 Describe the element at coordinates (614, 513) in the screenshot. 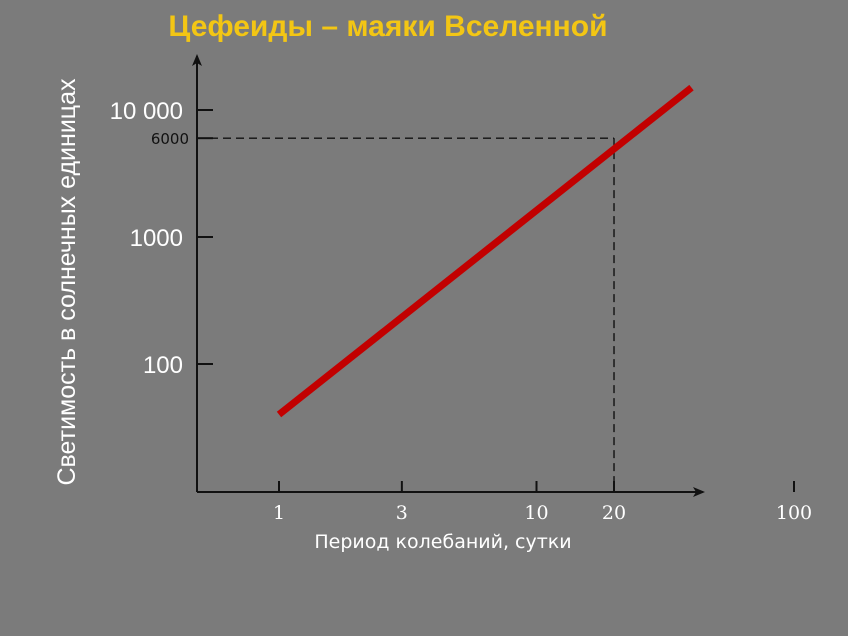

I see `x-tick-label: 20` at that location.